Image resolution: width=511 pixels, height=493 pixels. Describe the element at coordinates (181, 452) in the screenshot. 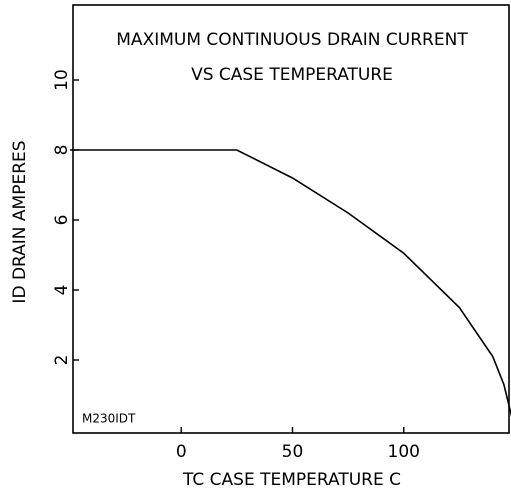

I see `x-tick-label: 0` at that location.